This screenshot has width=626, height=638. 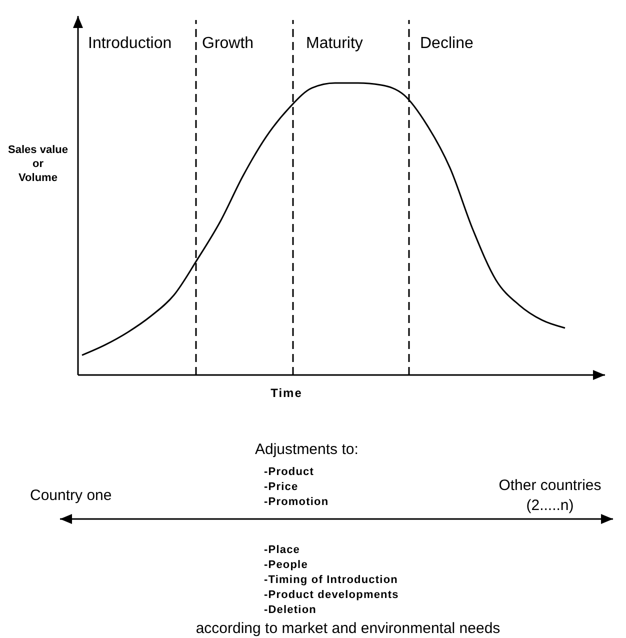 I want to click on text: -People, so click(x=286, y=565).